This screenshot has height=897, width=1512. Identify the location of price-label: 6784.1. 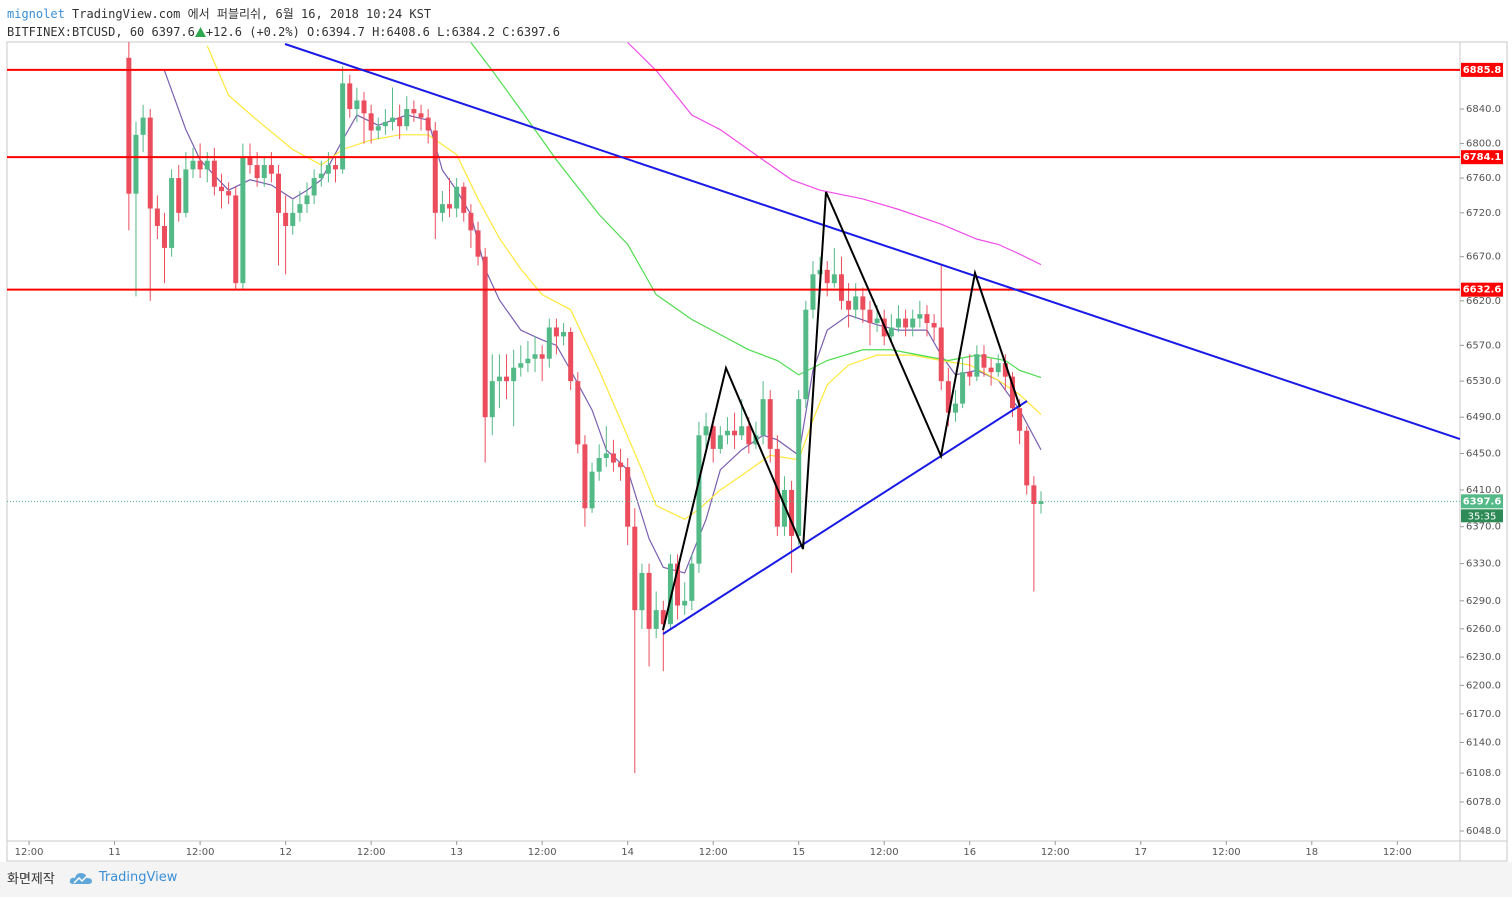
(1482, 157).